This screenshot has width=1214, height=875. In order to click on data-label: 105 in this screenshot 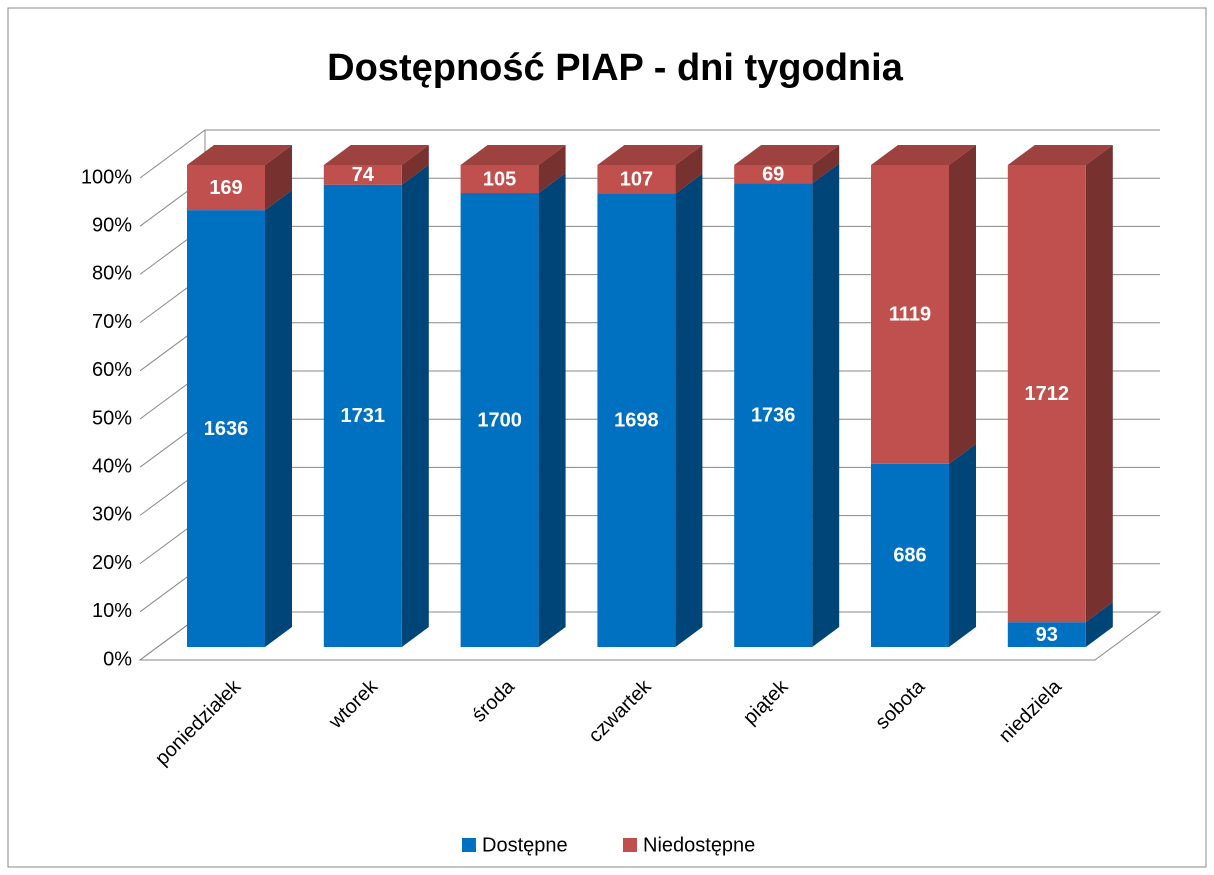, I will do `click(499, 179)`.